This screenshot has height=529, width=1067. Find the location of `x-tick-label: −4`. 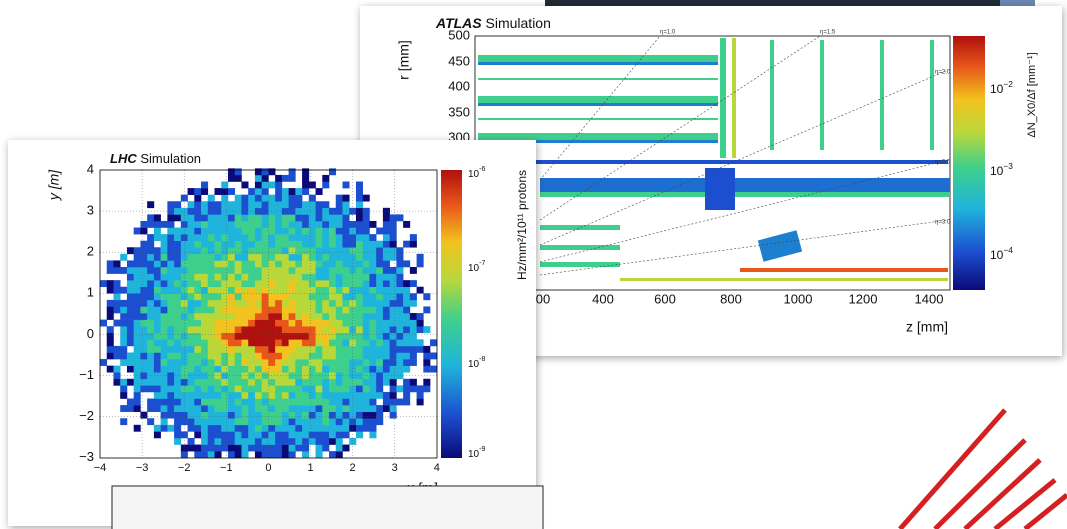

x-tick-label: −4 is located at coordinates (100, 468).